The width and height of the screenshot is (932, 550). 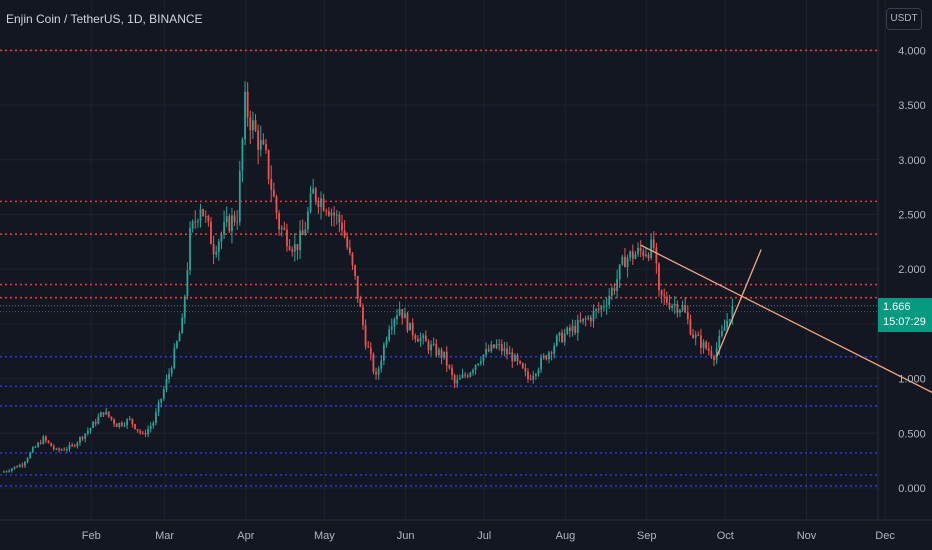 I want to click on bar-countdown: 15:07:29, so click(x=904, y=322).